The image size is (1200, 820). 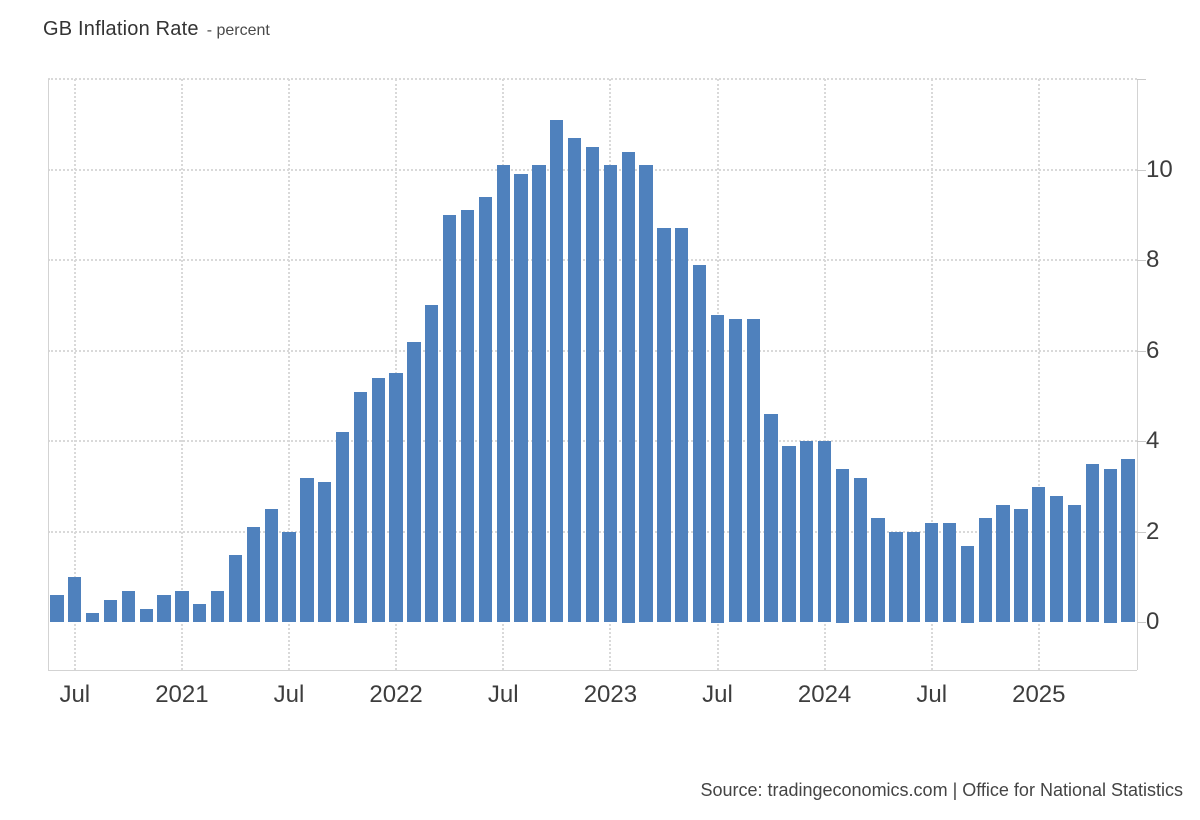 I want to click on bar-aug-2021, so click(x=307, y=550).